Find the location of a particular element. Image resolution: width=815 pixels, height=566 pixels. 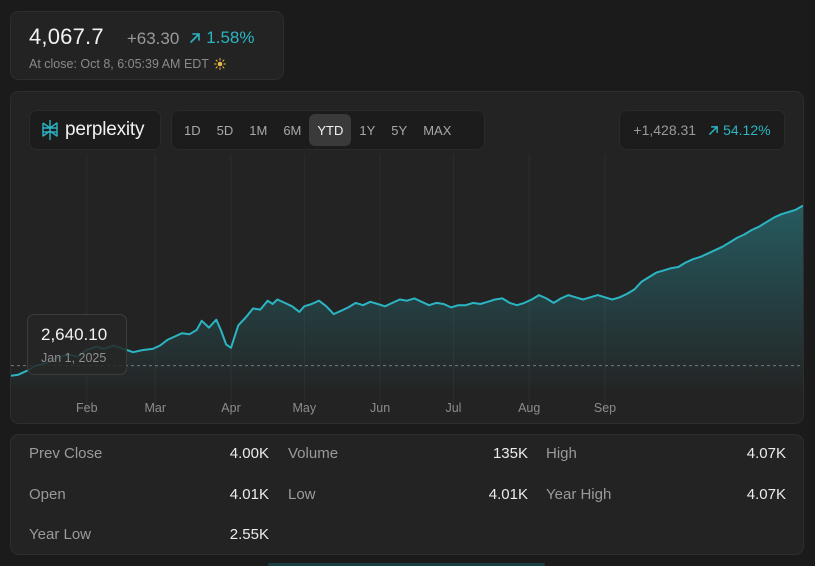

x-tick-label: Jul is located at coordinates (453, 408).